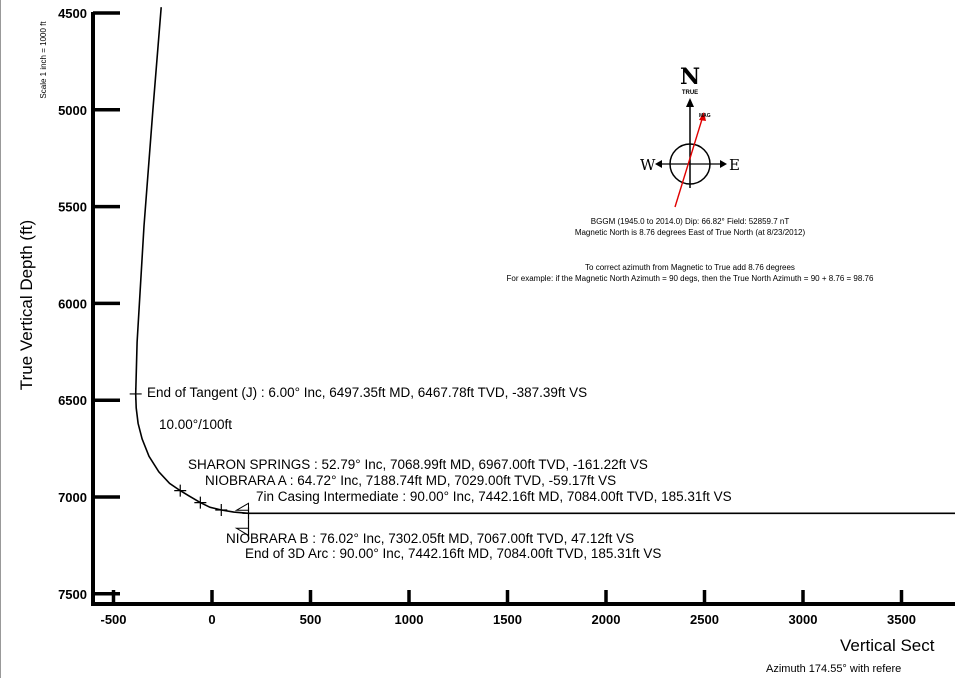 Image resolution: width=955 pixels, height=678 pixels. What do you see at coordinates (72, 497) in the screenshot?
I see `y-tick-label: 7000` at bounding box center [72, 497].